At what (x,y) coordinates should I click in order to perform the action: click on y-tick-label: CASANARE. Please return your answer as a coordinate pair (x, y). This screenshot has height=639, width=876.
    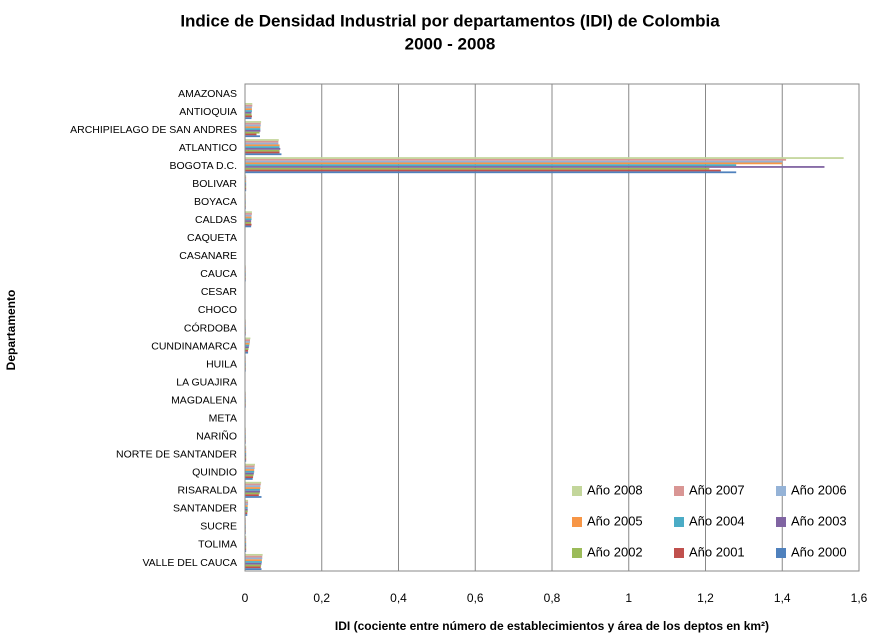
    Looking at the image, I should click on (208, 256).